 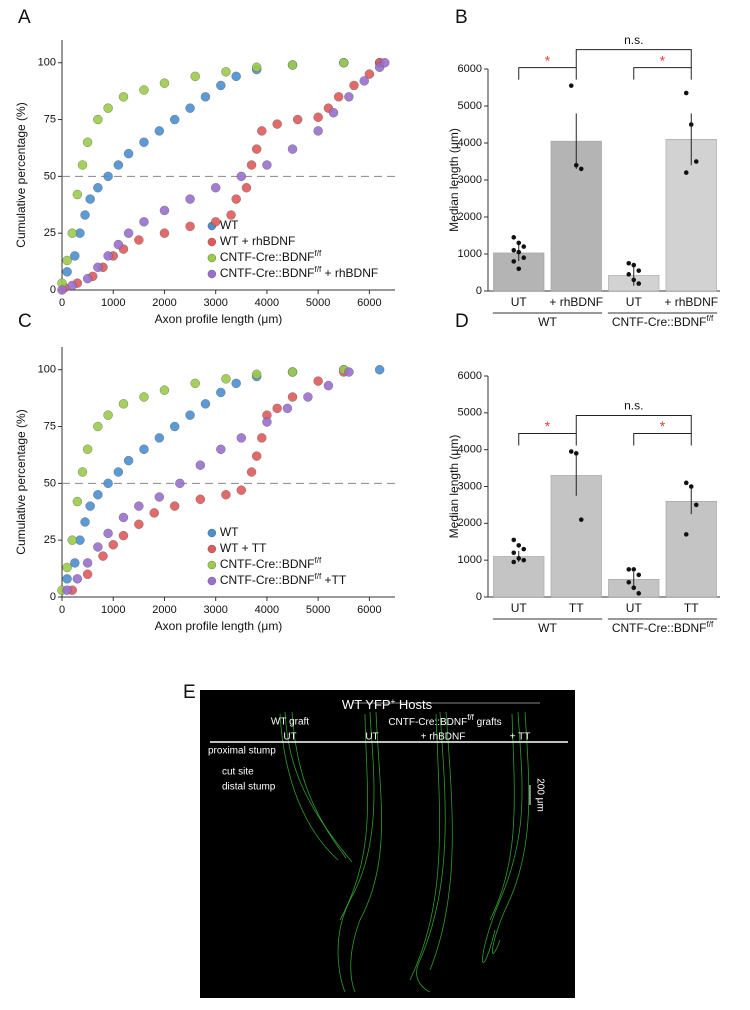 I want to click on region-label: distal stump, so click(x=249, y=787).